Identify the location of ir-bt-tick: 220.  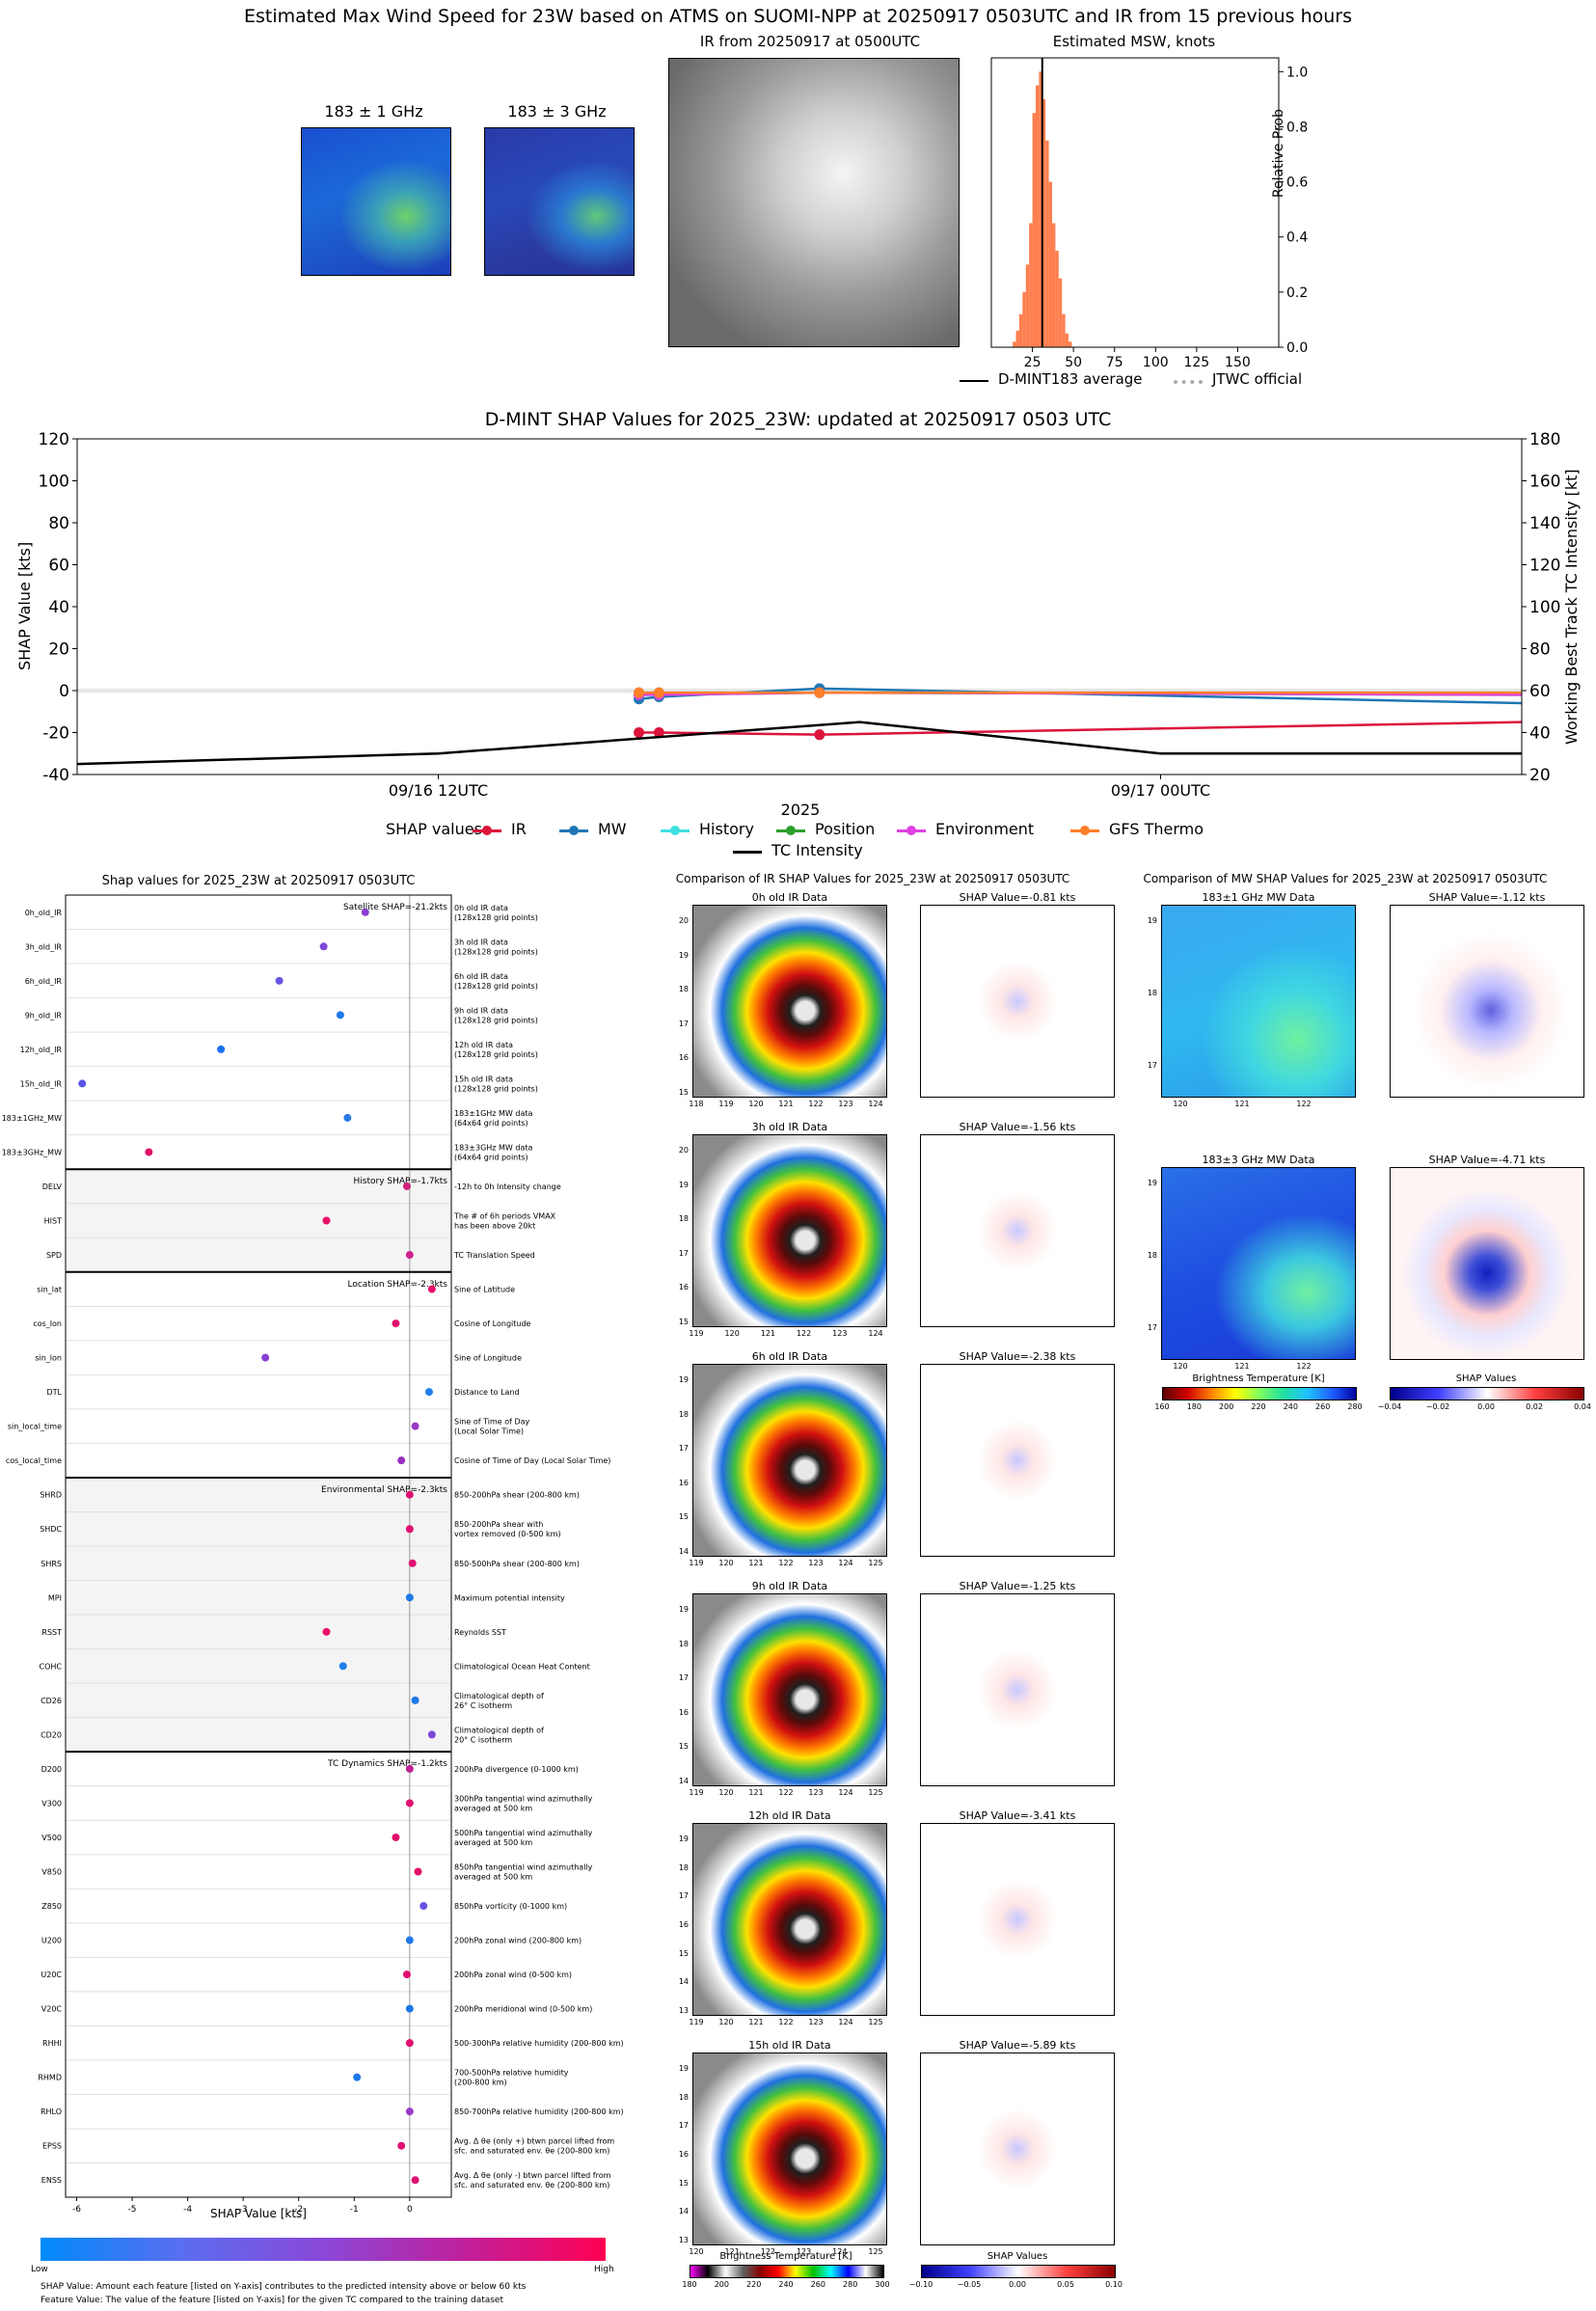
(754, 2284).